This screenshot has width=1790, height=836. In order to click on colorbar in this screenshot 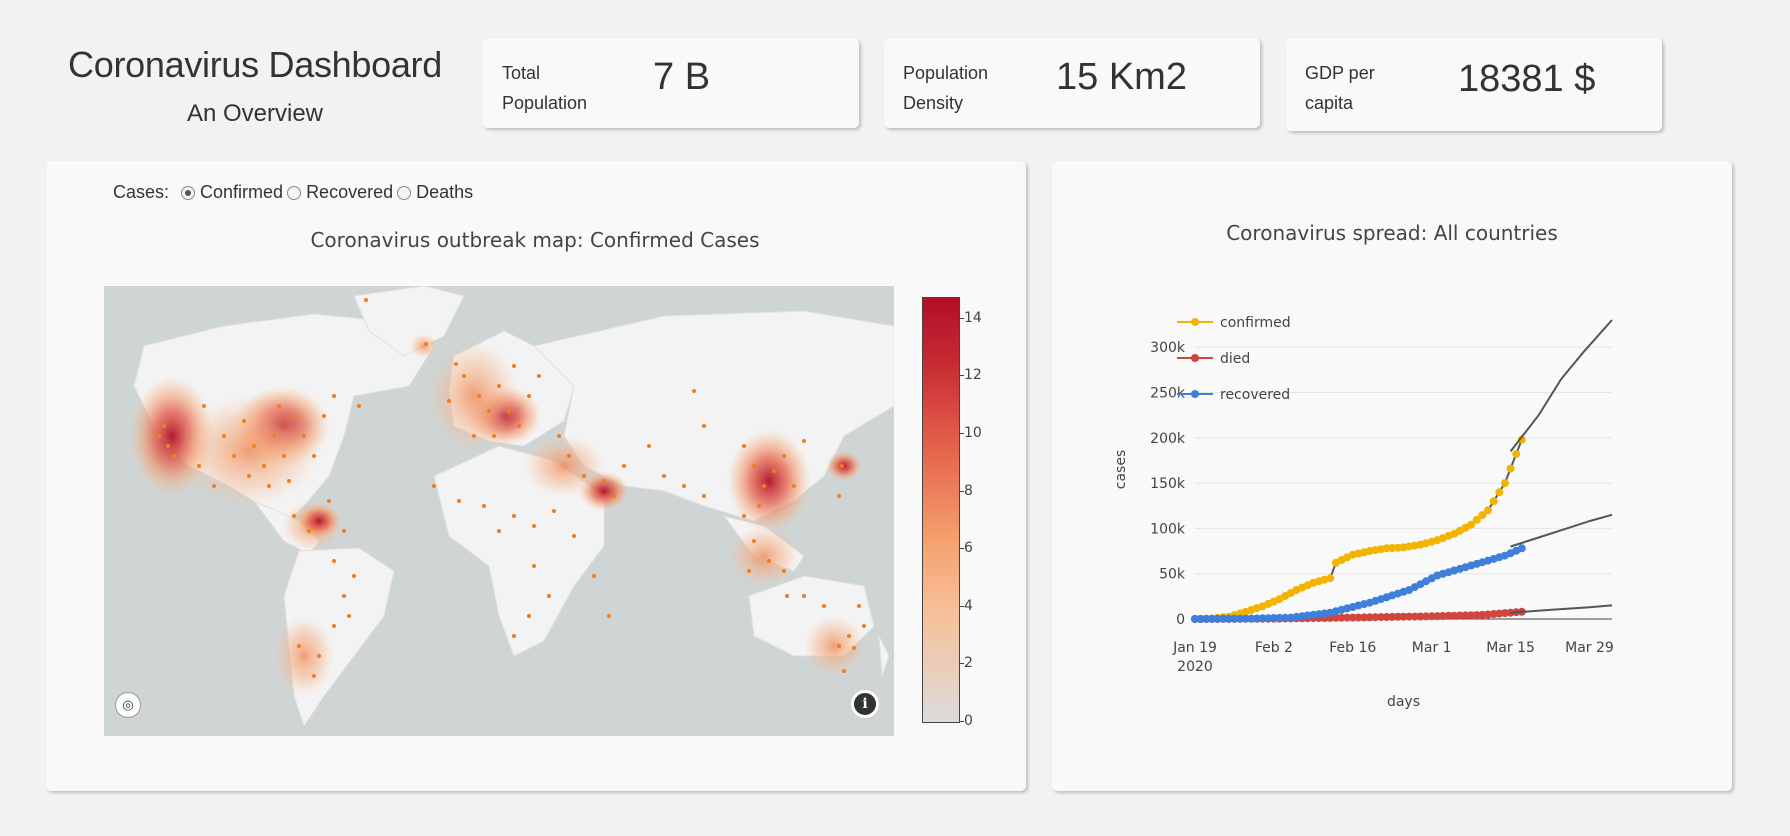, I will do `click(941, 510)`.